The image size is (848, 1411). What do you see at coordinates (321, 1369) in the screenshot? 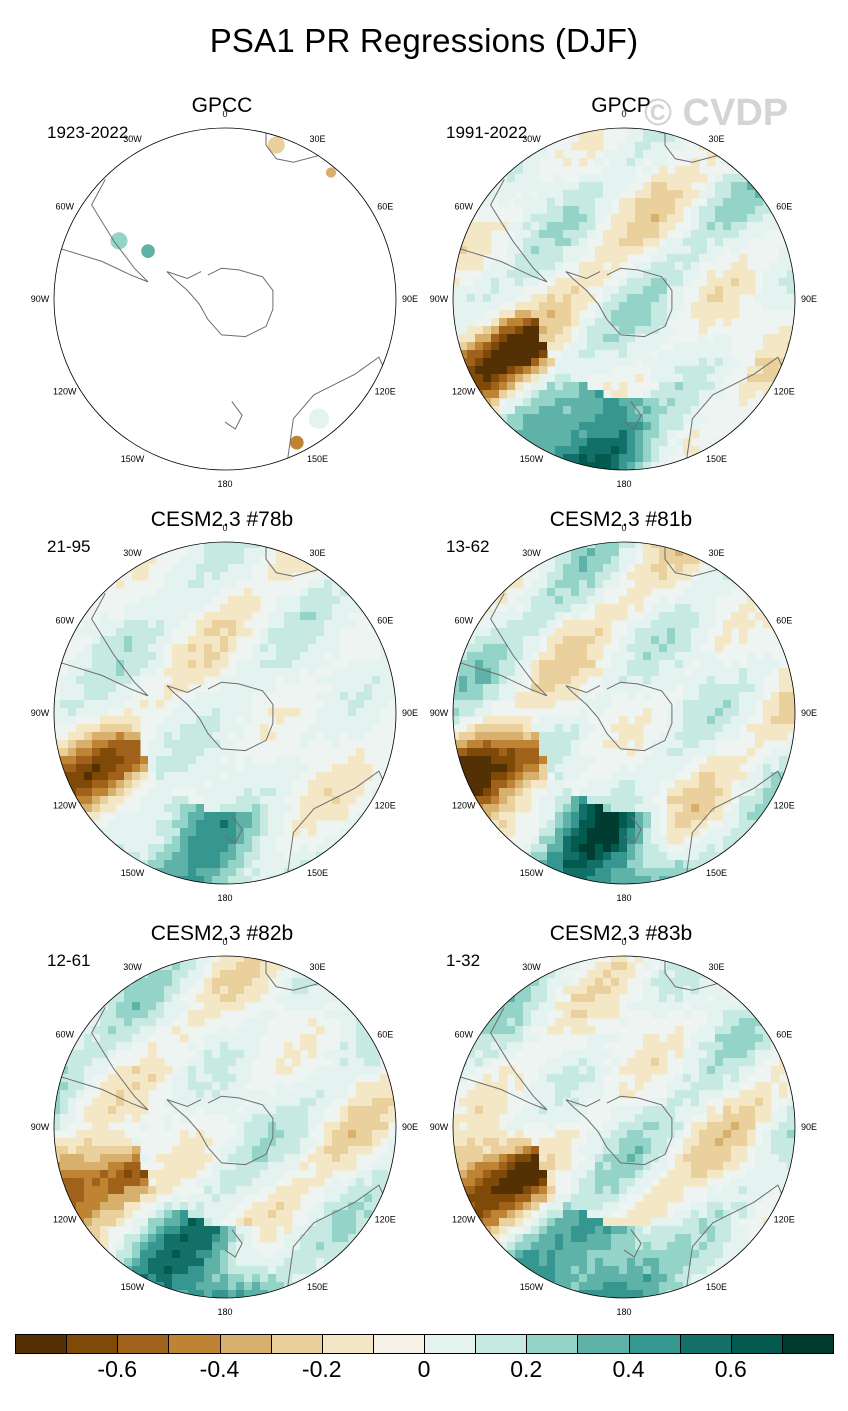
I see `colorbar-tick-label: -0.2` at bounding box center [321, 1369].